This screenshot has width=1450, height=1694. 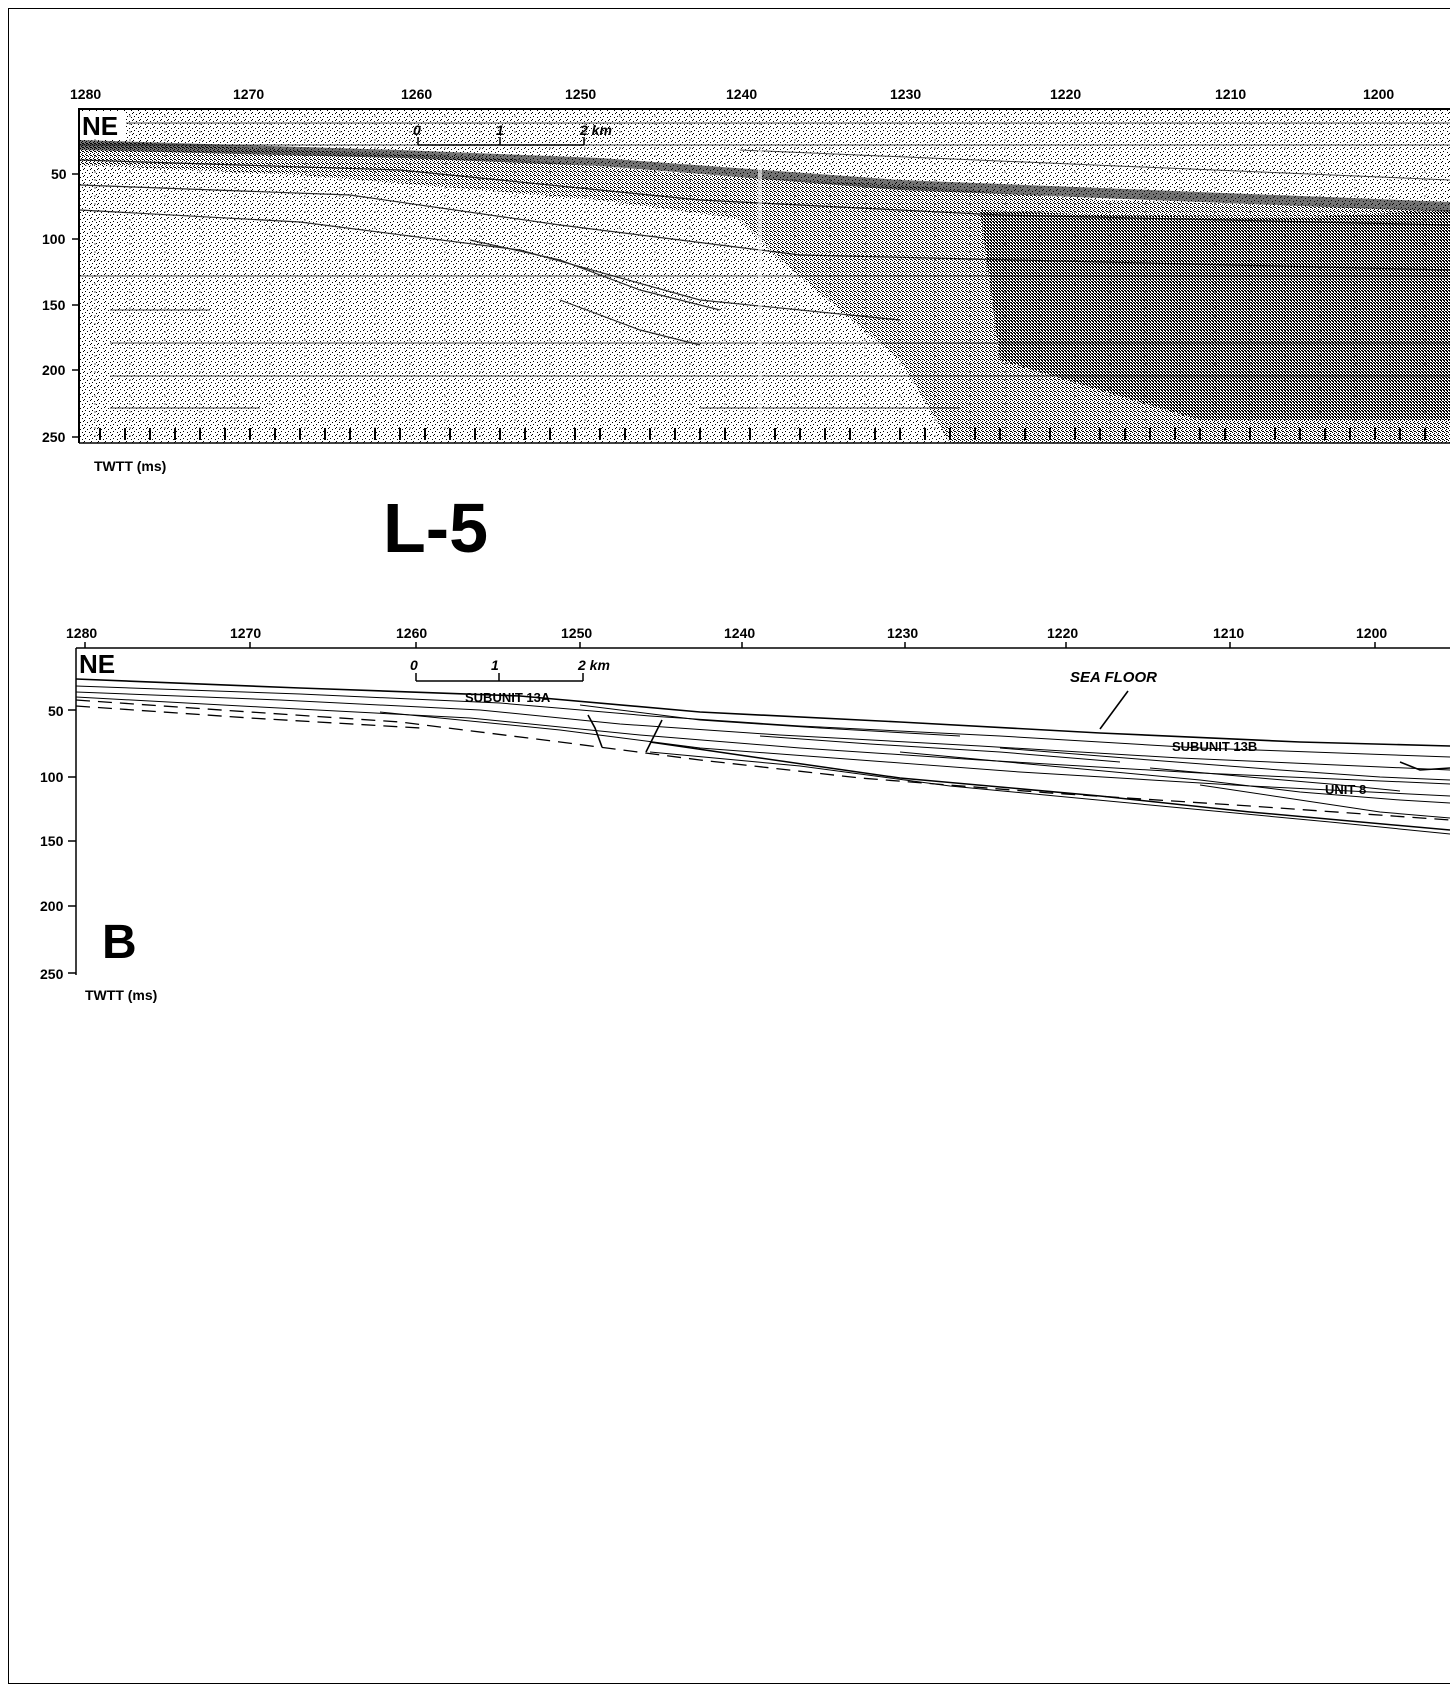 I want to click on top-scale-tick-label: 2 km, so click(x=595, y=130).